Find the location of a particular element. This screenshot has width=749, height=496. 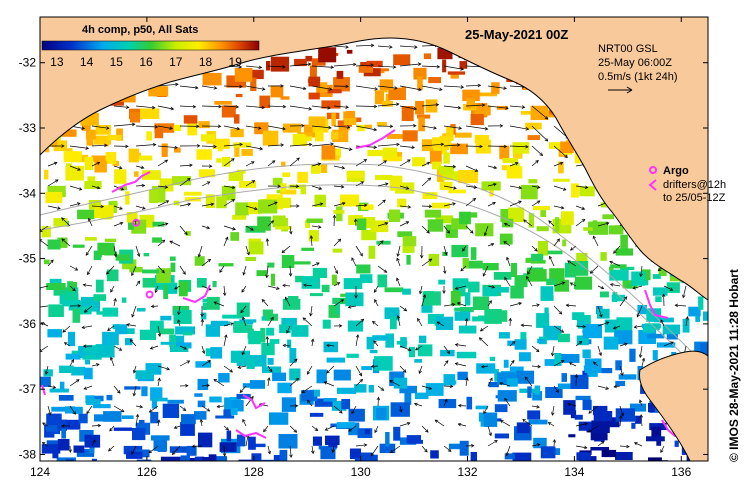

float-legend: Argo drifters@12h to 25/05-12Z is located at coordinates (687, 184).